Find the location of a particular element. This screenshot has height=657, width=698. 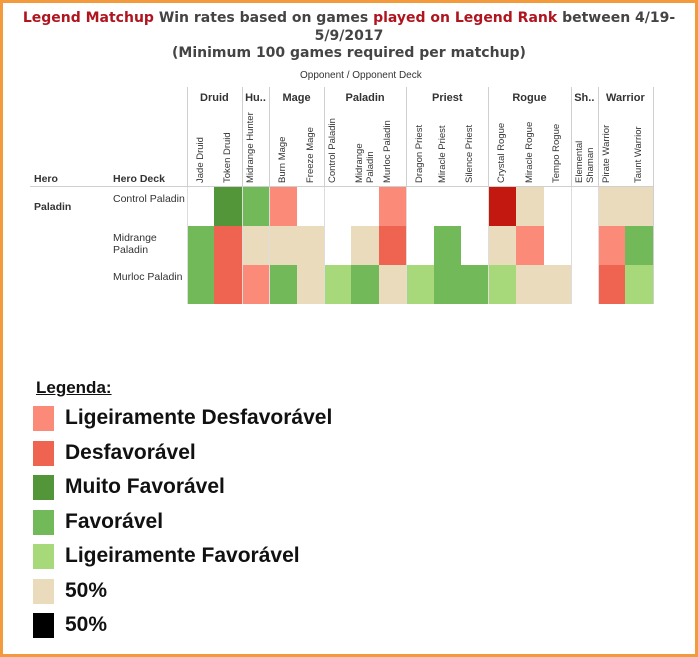

row-header-hero: Hero is located at coordinates (46, 179).